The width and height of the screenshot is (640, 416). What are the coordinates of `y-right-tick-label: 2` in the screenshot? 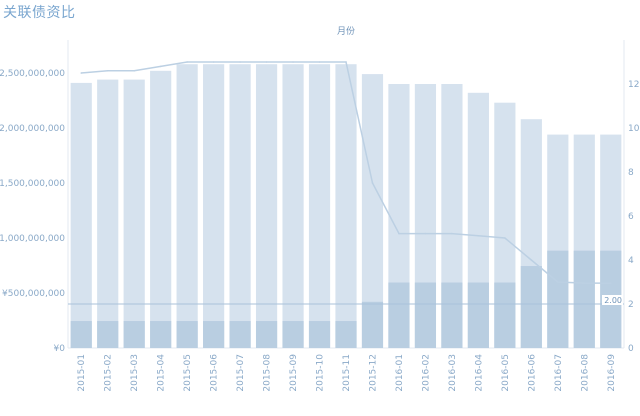 It's located at (631, 305).